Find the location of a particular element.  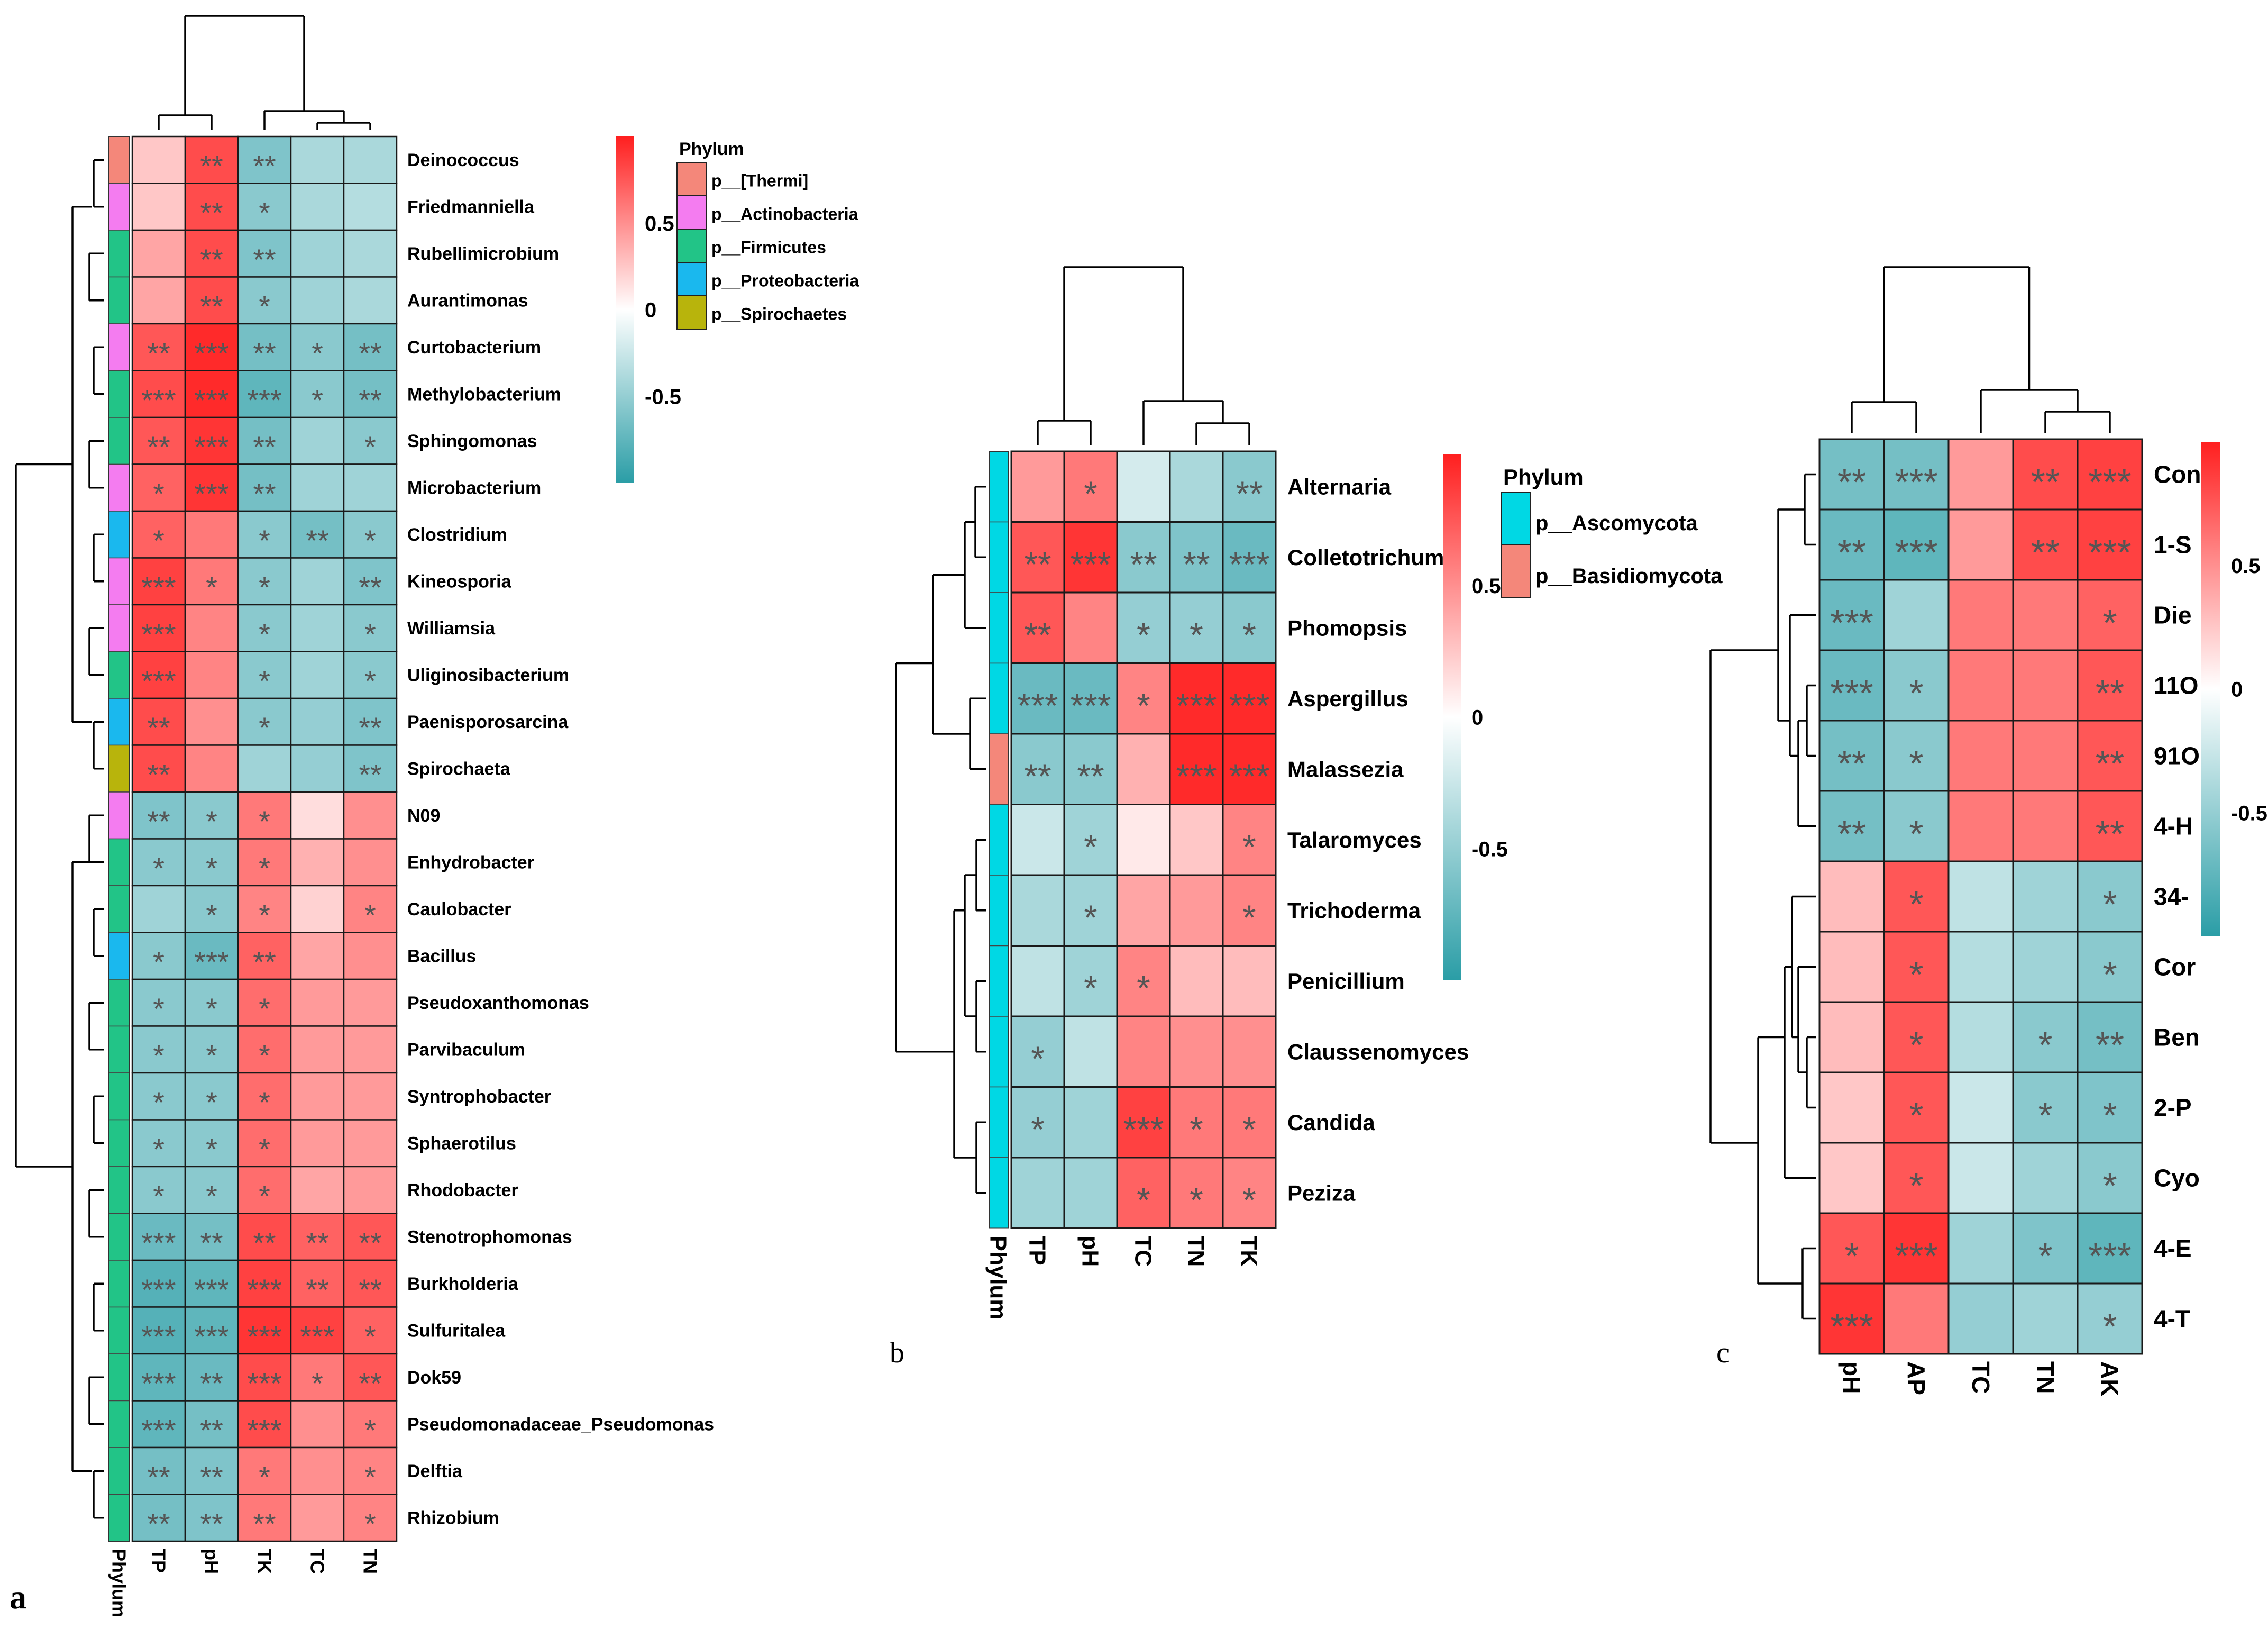

heatmap-cell-stenotrophomonas-tn is located at coordinates (370, 1237).